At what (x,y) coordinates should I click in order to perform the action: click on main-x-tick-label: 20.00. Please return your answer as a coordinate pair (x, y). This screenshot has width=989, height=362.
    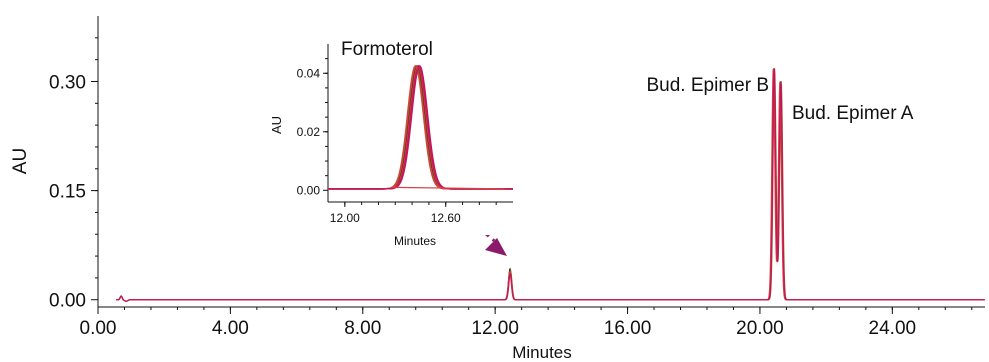
    Looking at the image, I should click on (760, 328).